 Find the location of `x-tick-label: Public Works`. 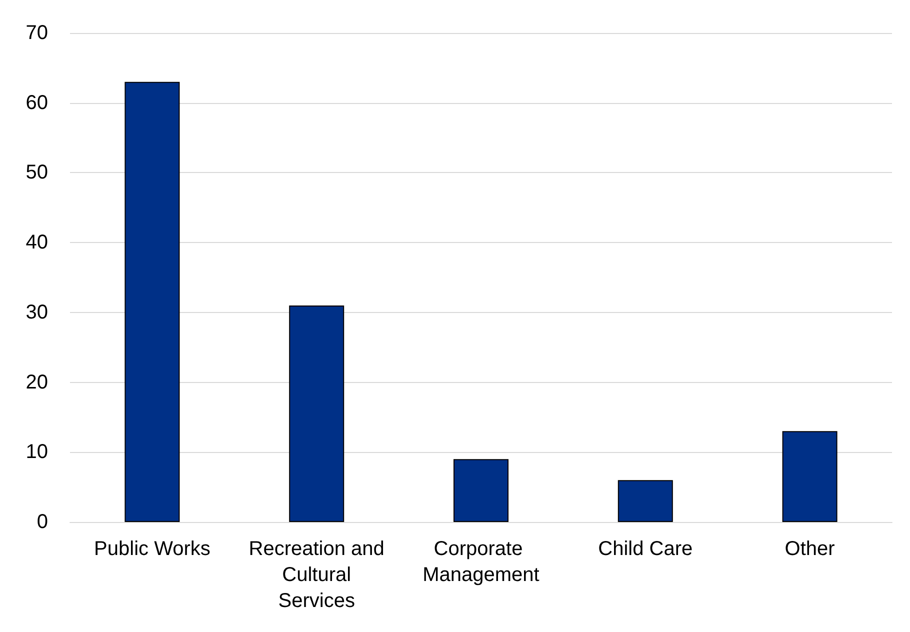

x-tick-label: Public Works is located at coordinates (152, 549).